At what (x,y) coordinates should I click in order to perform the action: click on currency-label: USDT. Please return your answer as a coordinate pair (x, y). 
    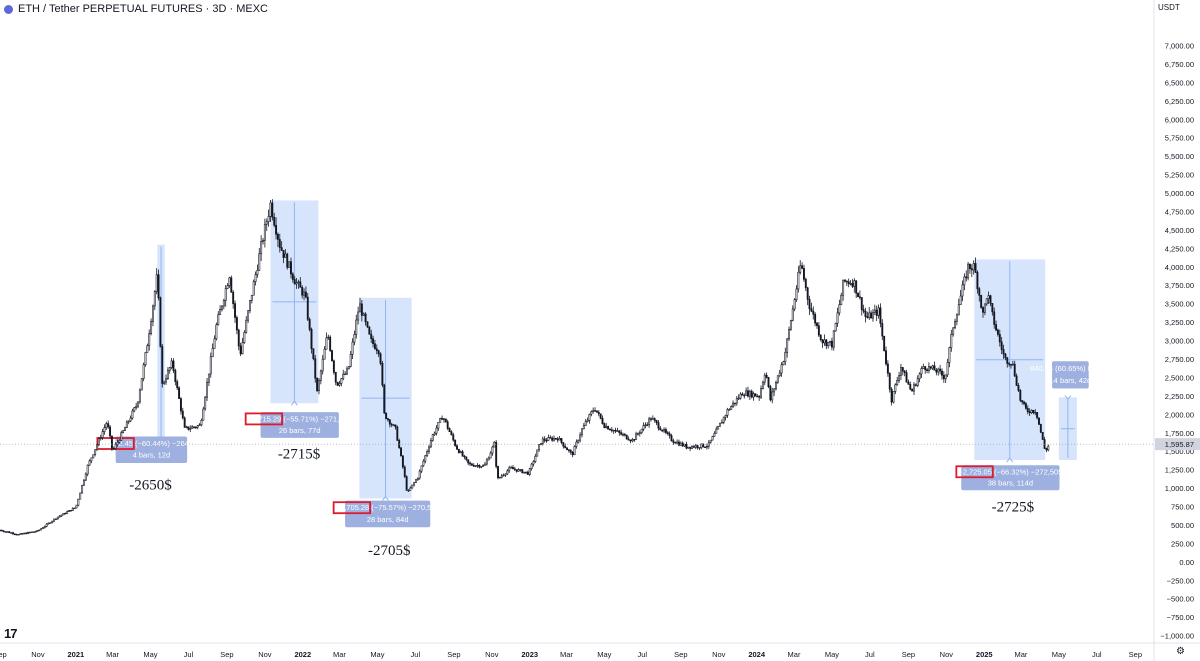
    Looking at the image, I should click on (1169, 7).